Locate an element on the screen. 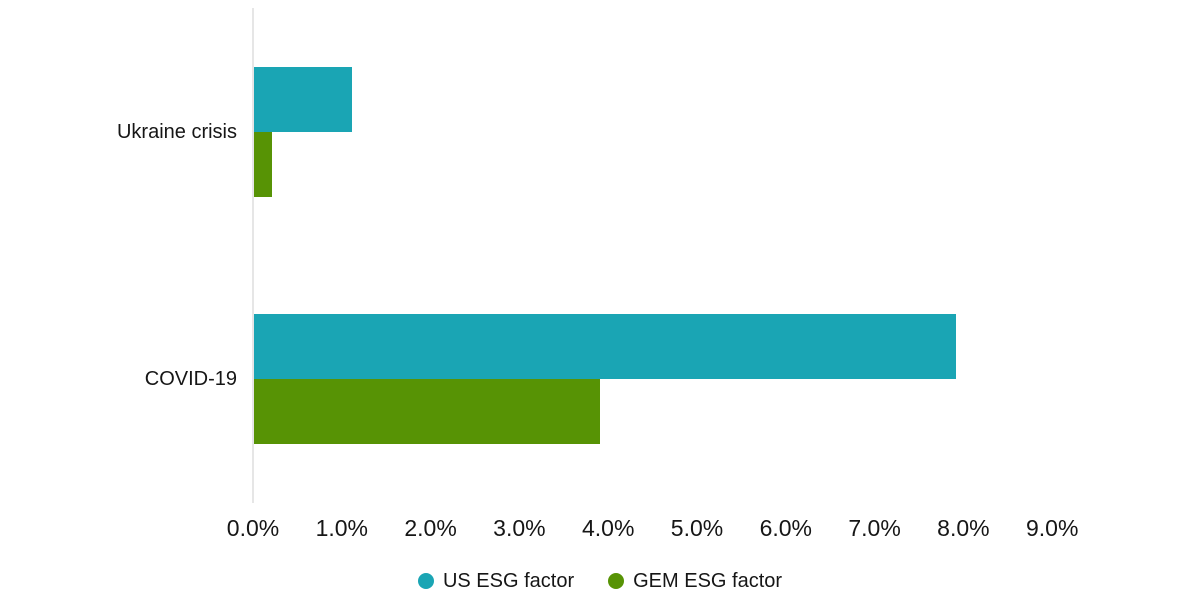 This screenshot has width=1200, height=600. legend-item-gem-esg-factor: GEM ESG factor is located at coordinates (695, 581).